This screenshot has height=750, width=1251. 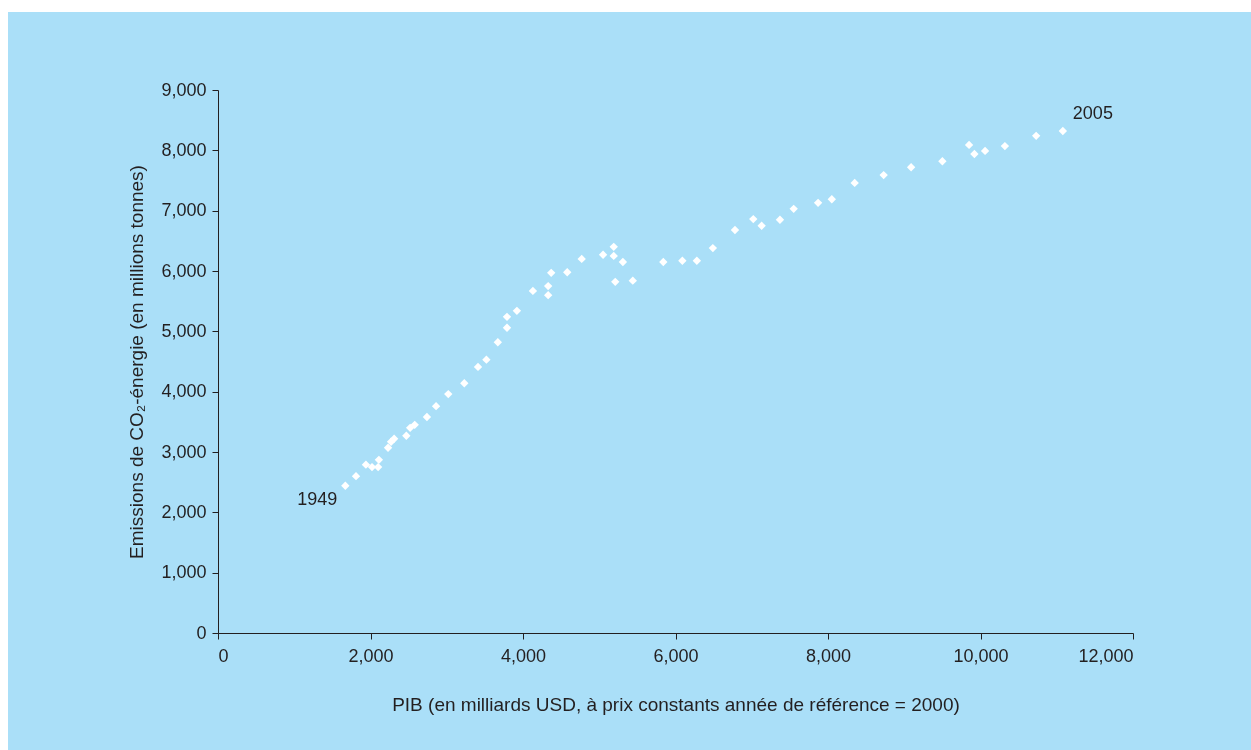 What do you see at coordinates (1092, 113) in the screenshot?
I see `annotation: 2005` at bounding box center [1092, 113].